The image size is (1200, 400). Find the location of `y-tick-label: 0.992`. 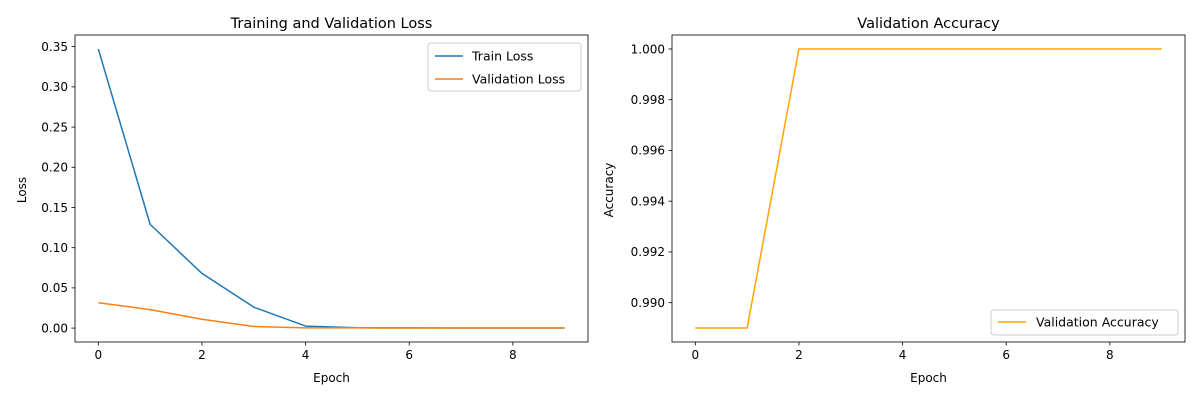

y-tick-label: 0.992 is located at coordinates (648, 252).